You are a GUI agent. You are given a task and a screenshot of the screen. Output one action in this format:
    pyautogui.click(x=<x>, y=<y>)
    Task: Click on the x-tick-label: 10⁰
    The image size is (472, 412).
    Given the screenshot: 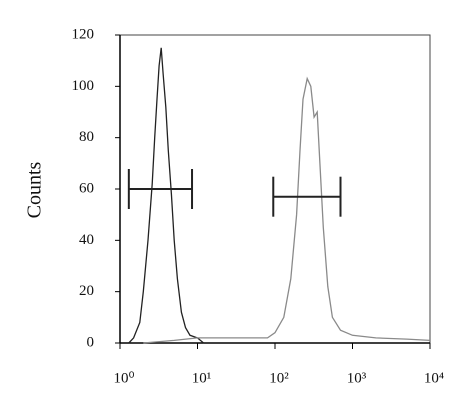 What is the action you would take?
    pyautogui.click(x=123, y=378)
    